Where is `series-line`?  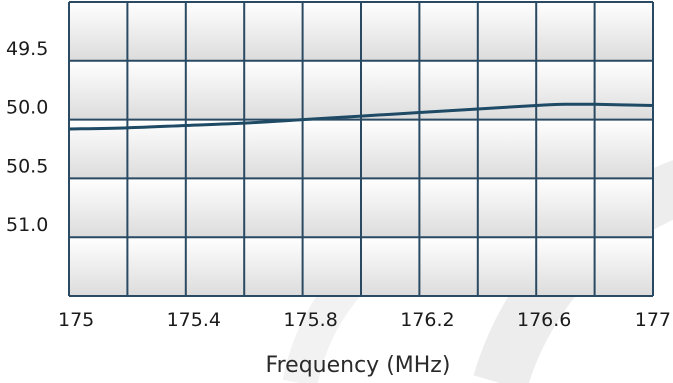
series-line is located at coordinates (361, 116).